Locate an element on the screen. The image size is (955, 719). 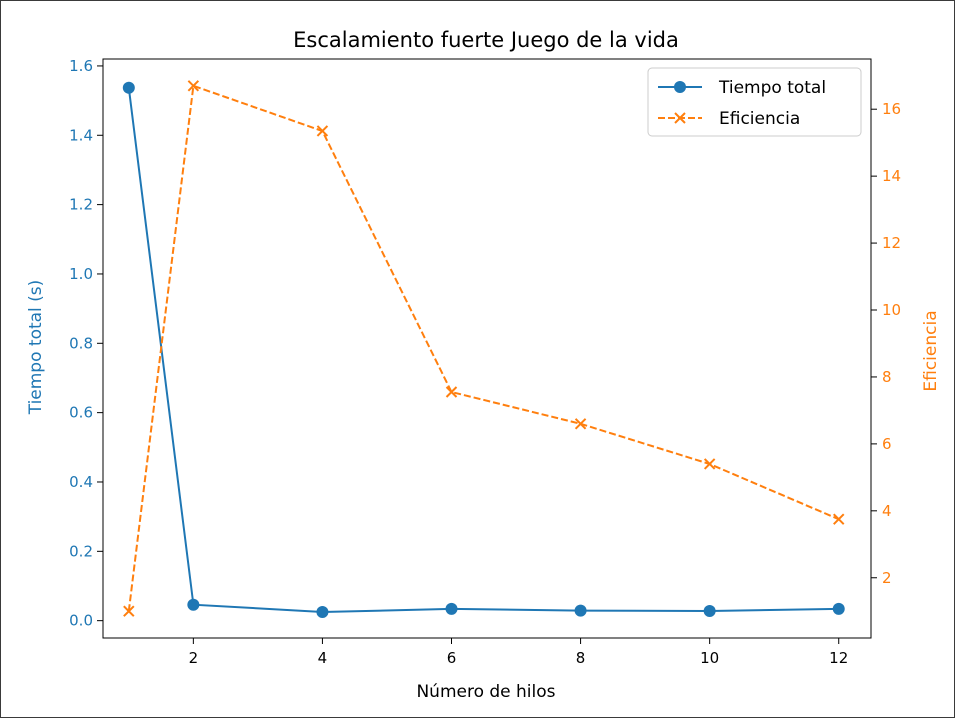
x-tick-label: 12 is located at coordinates (838, 658).